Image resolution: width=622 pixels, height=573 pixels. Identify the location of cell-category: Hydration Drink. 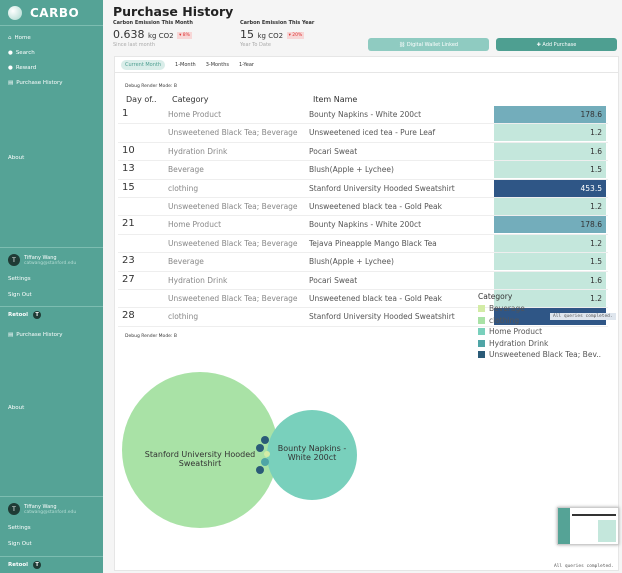
(198, 151).